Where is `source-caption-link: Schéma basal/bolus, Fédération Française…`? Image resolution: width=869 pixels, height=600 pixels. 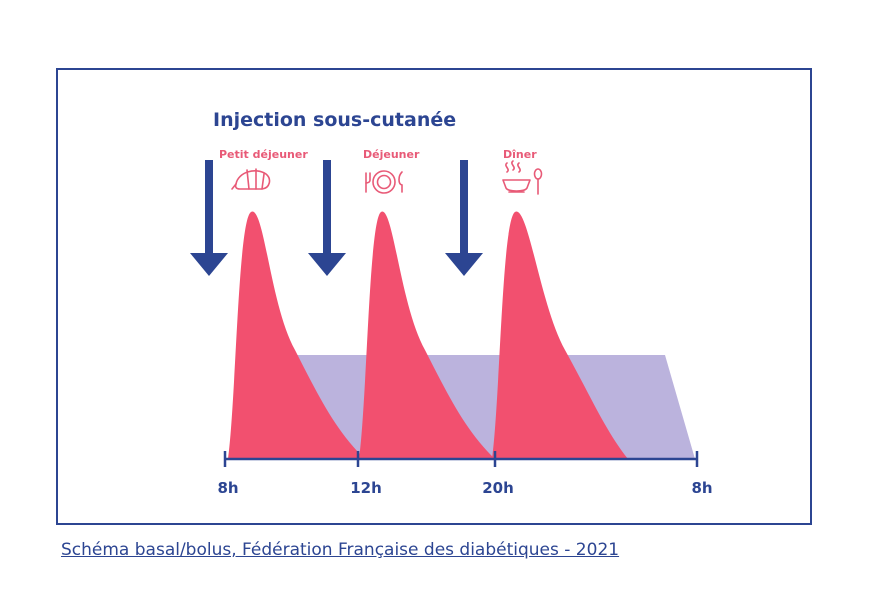
source-caption-link: Schéma basal/bolus, Fédération Française… is located at coordinates (340, 550).